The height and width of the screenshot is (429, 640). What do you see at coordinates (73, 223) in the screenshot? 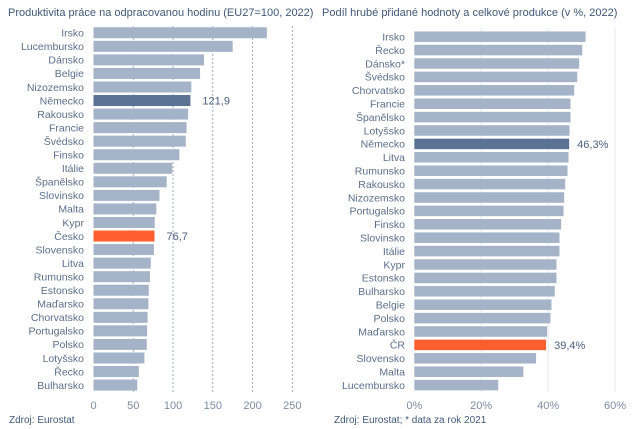
I see `category-label: Kypr` at bounding box center [73, 223].